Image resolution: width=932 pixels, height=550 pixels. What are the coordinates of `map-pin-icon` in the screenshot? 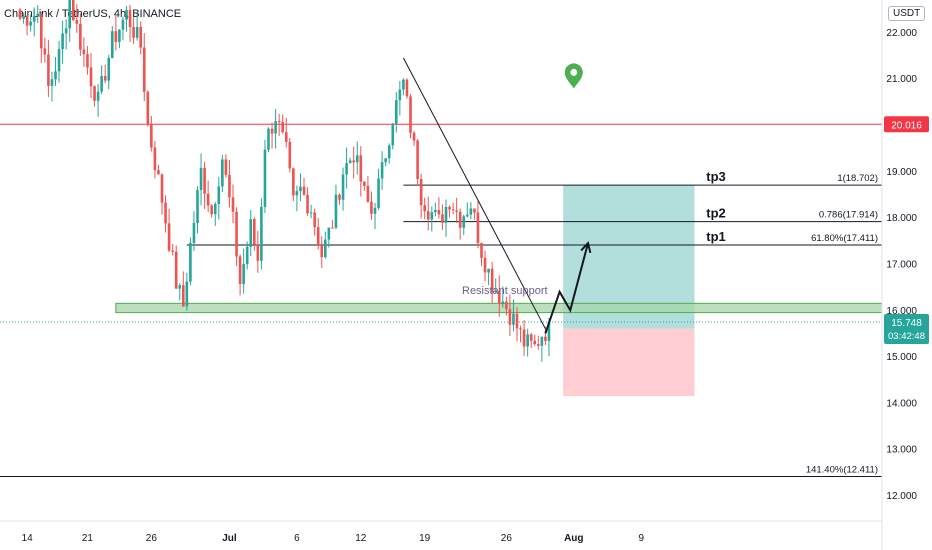 It's located at (573, 76).